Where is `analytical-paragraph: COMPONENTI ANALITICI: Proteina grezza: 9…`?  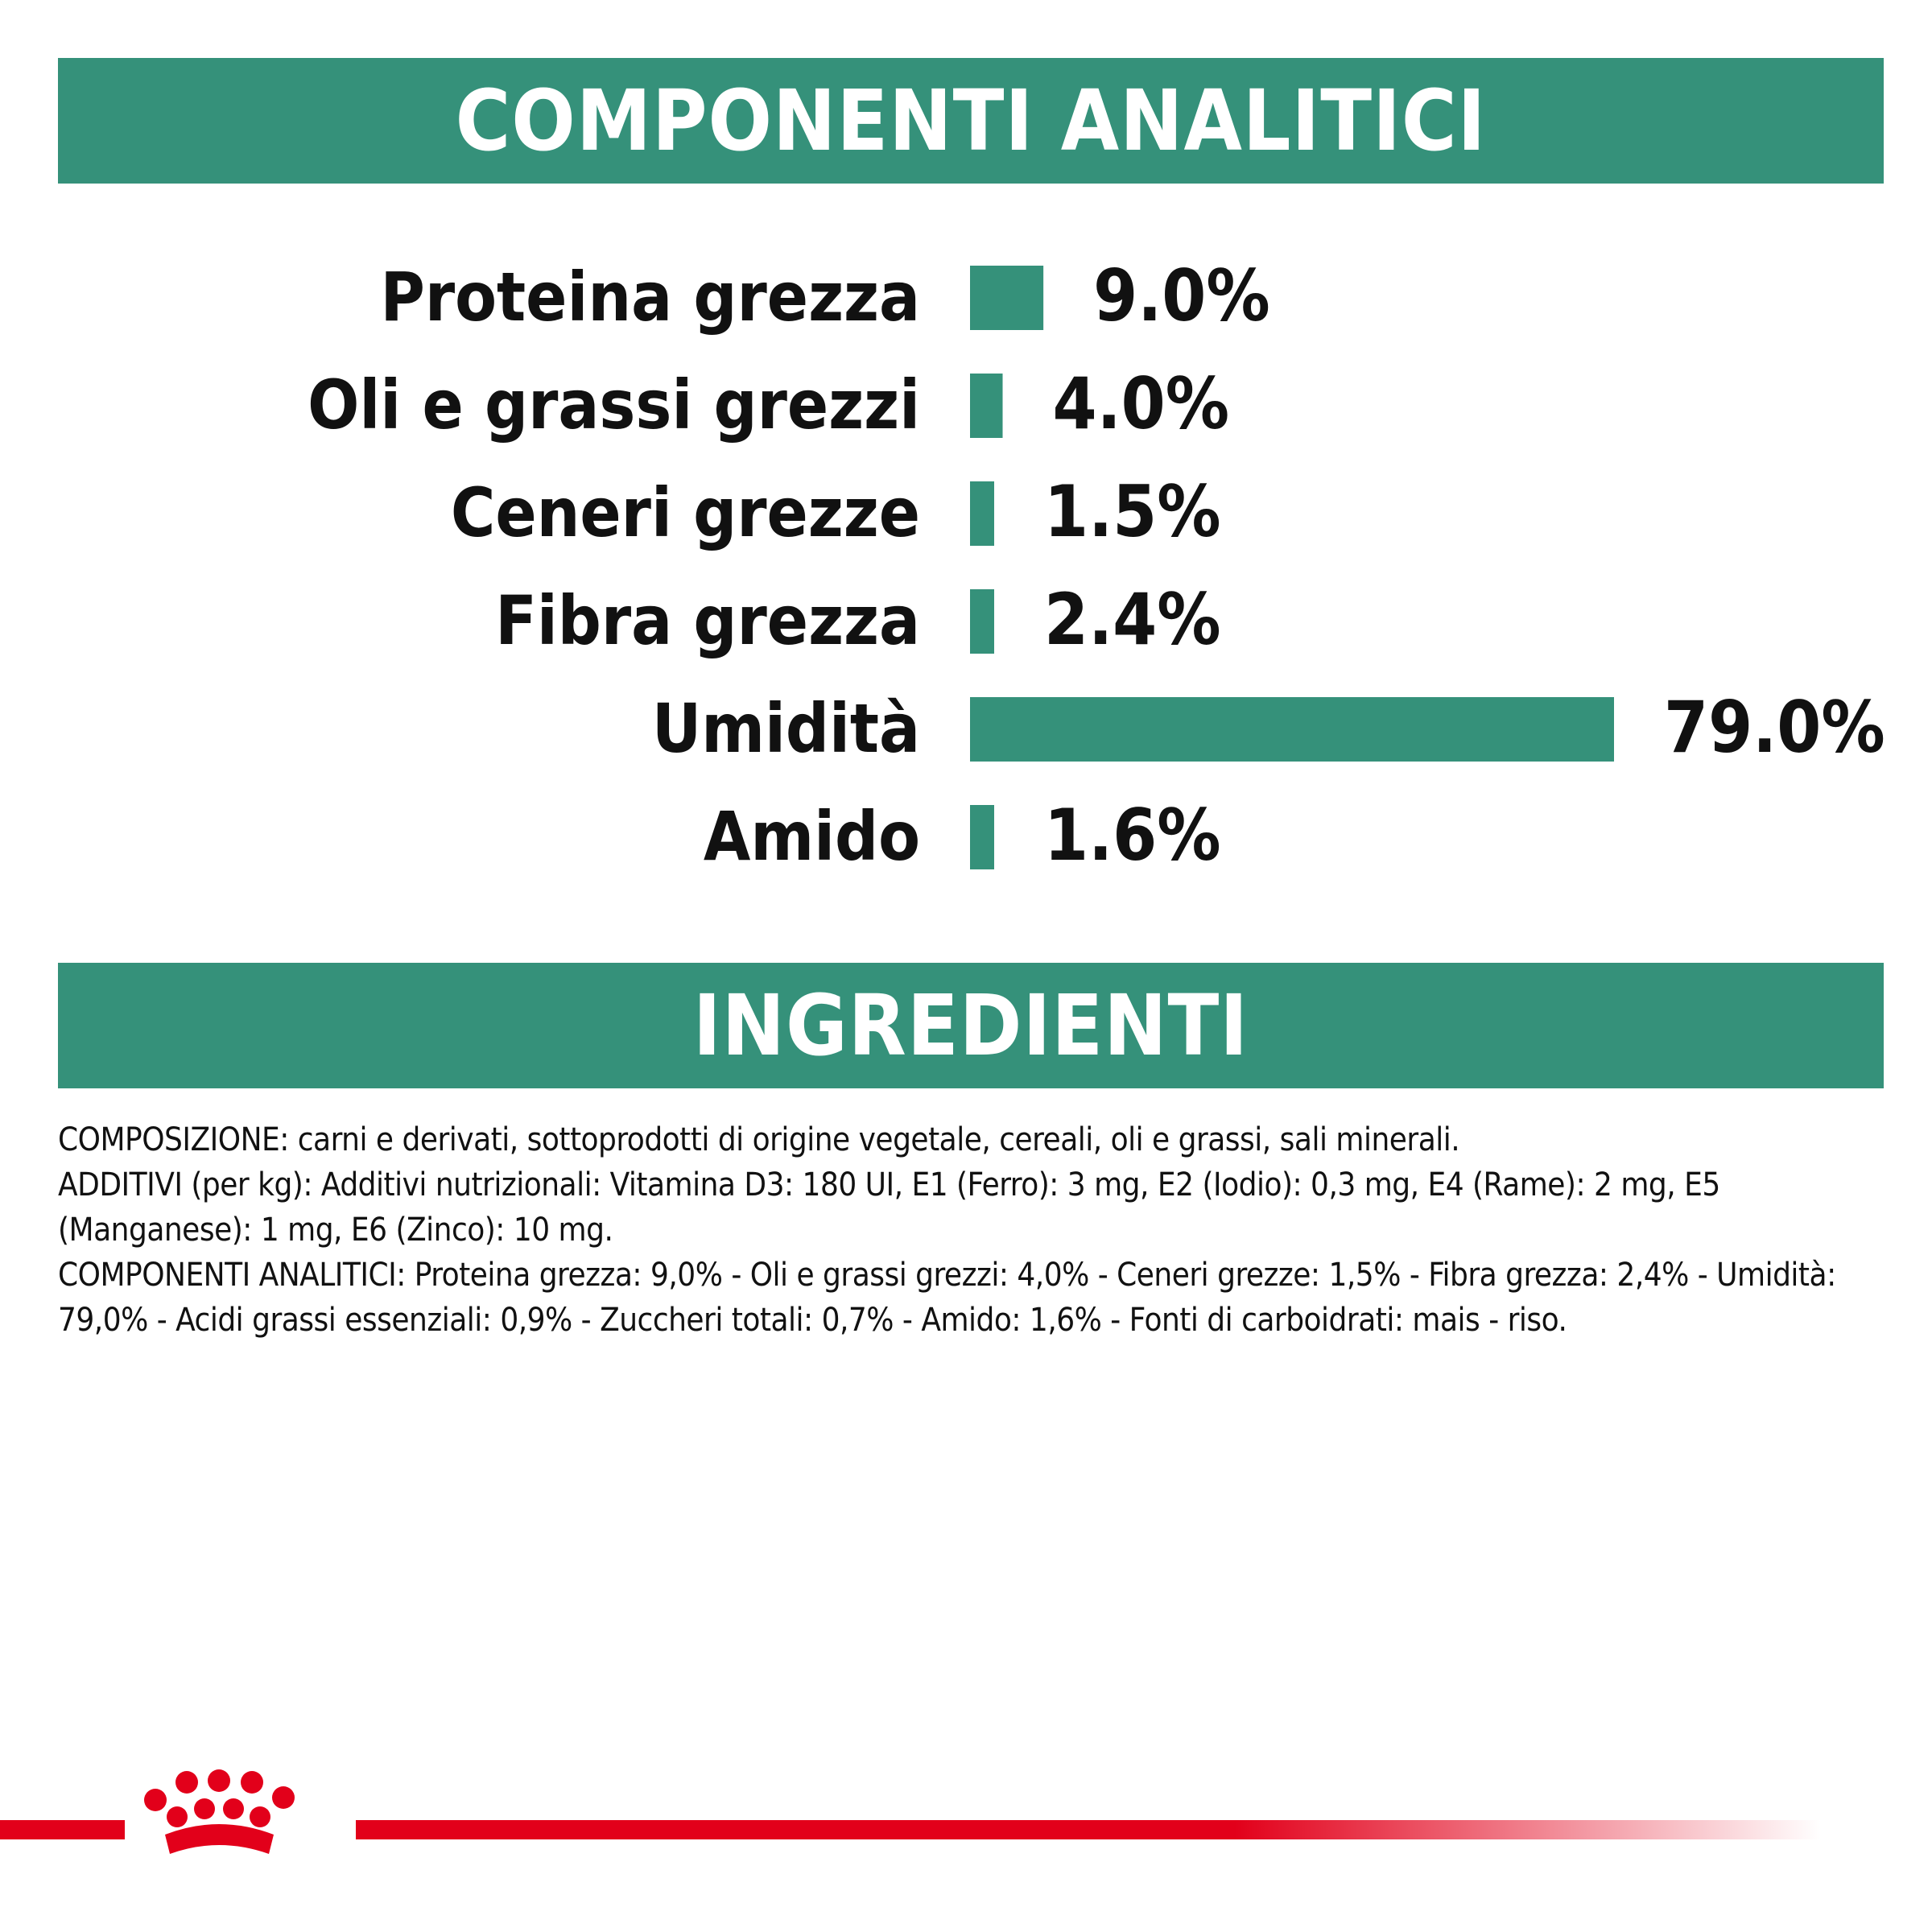 analytical-paragraph: COMPONENTI ANALITICI: Proteina grezza: 9… is located at coordinates (947, 1298).